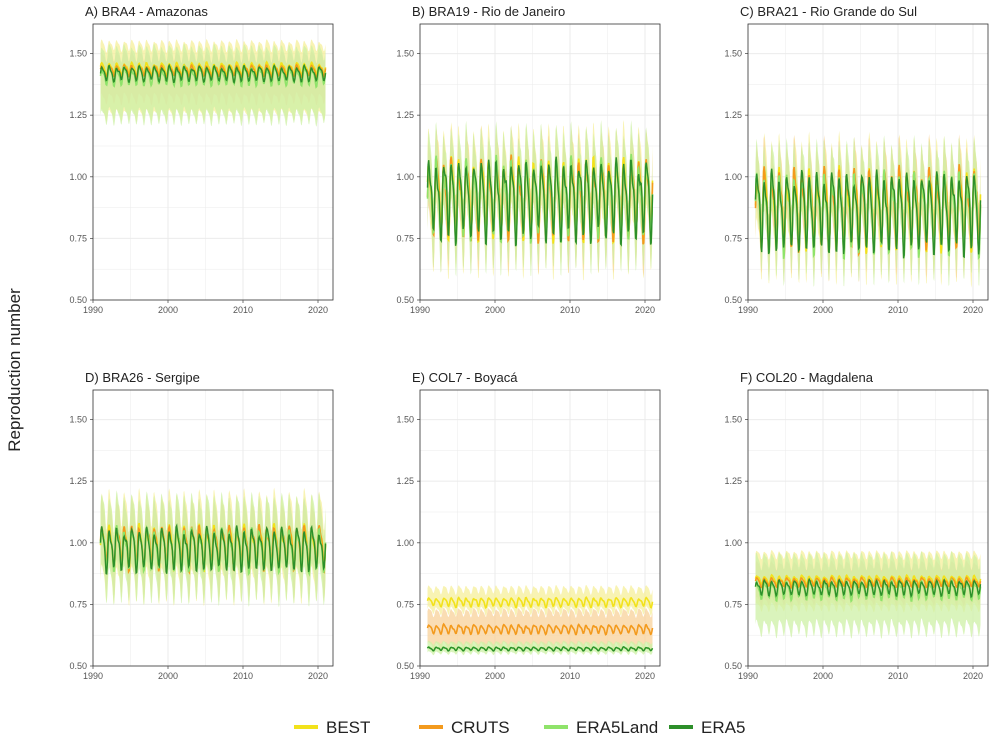 This screenshot has width=1000, height=744. I want to click on legend-item-era5: ERA5, so click(707, 727).